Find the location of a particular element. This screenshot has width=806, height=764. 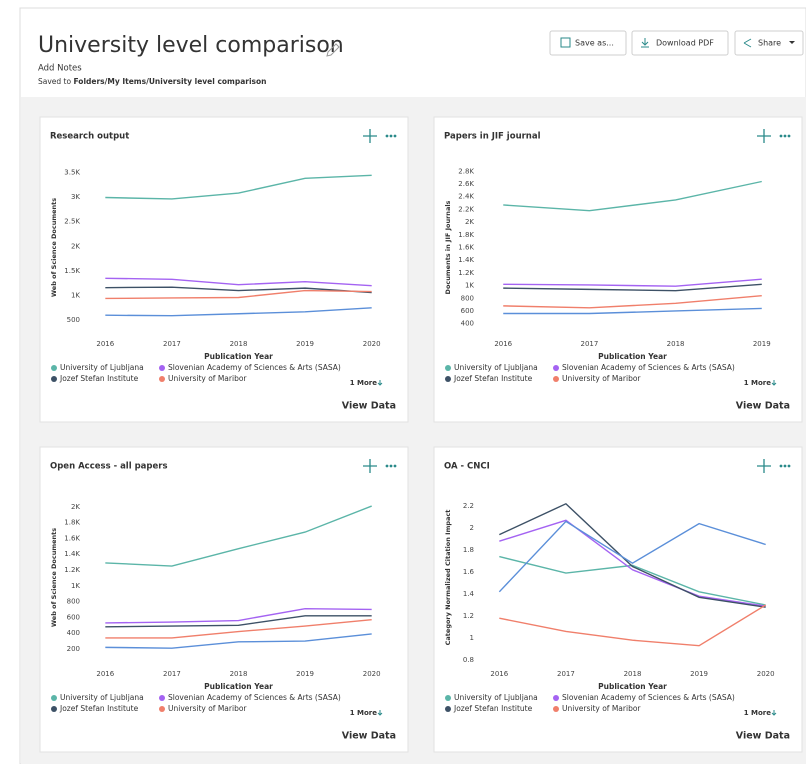

y-tick-label: 400 is located at coordinates (467, 324).